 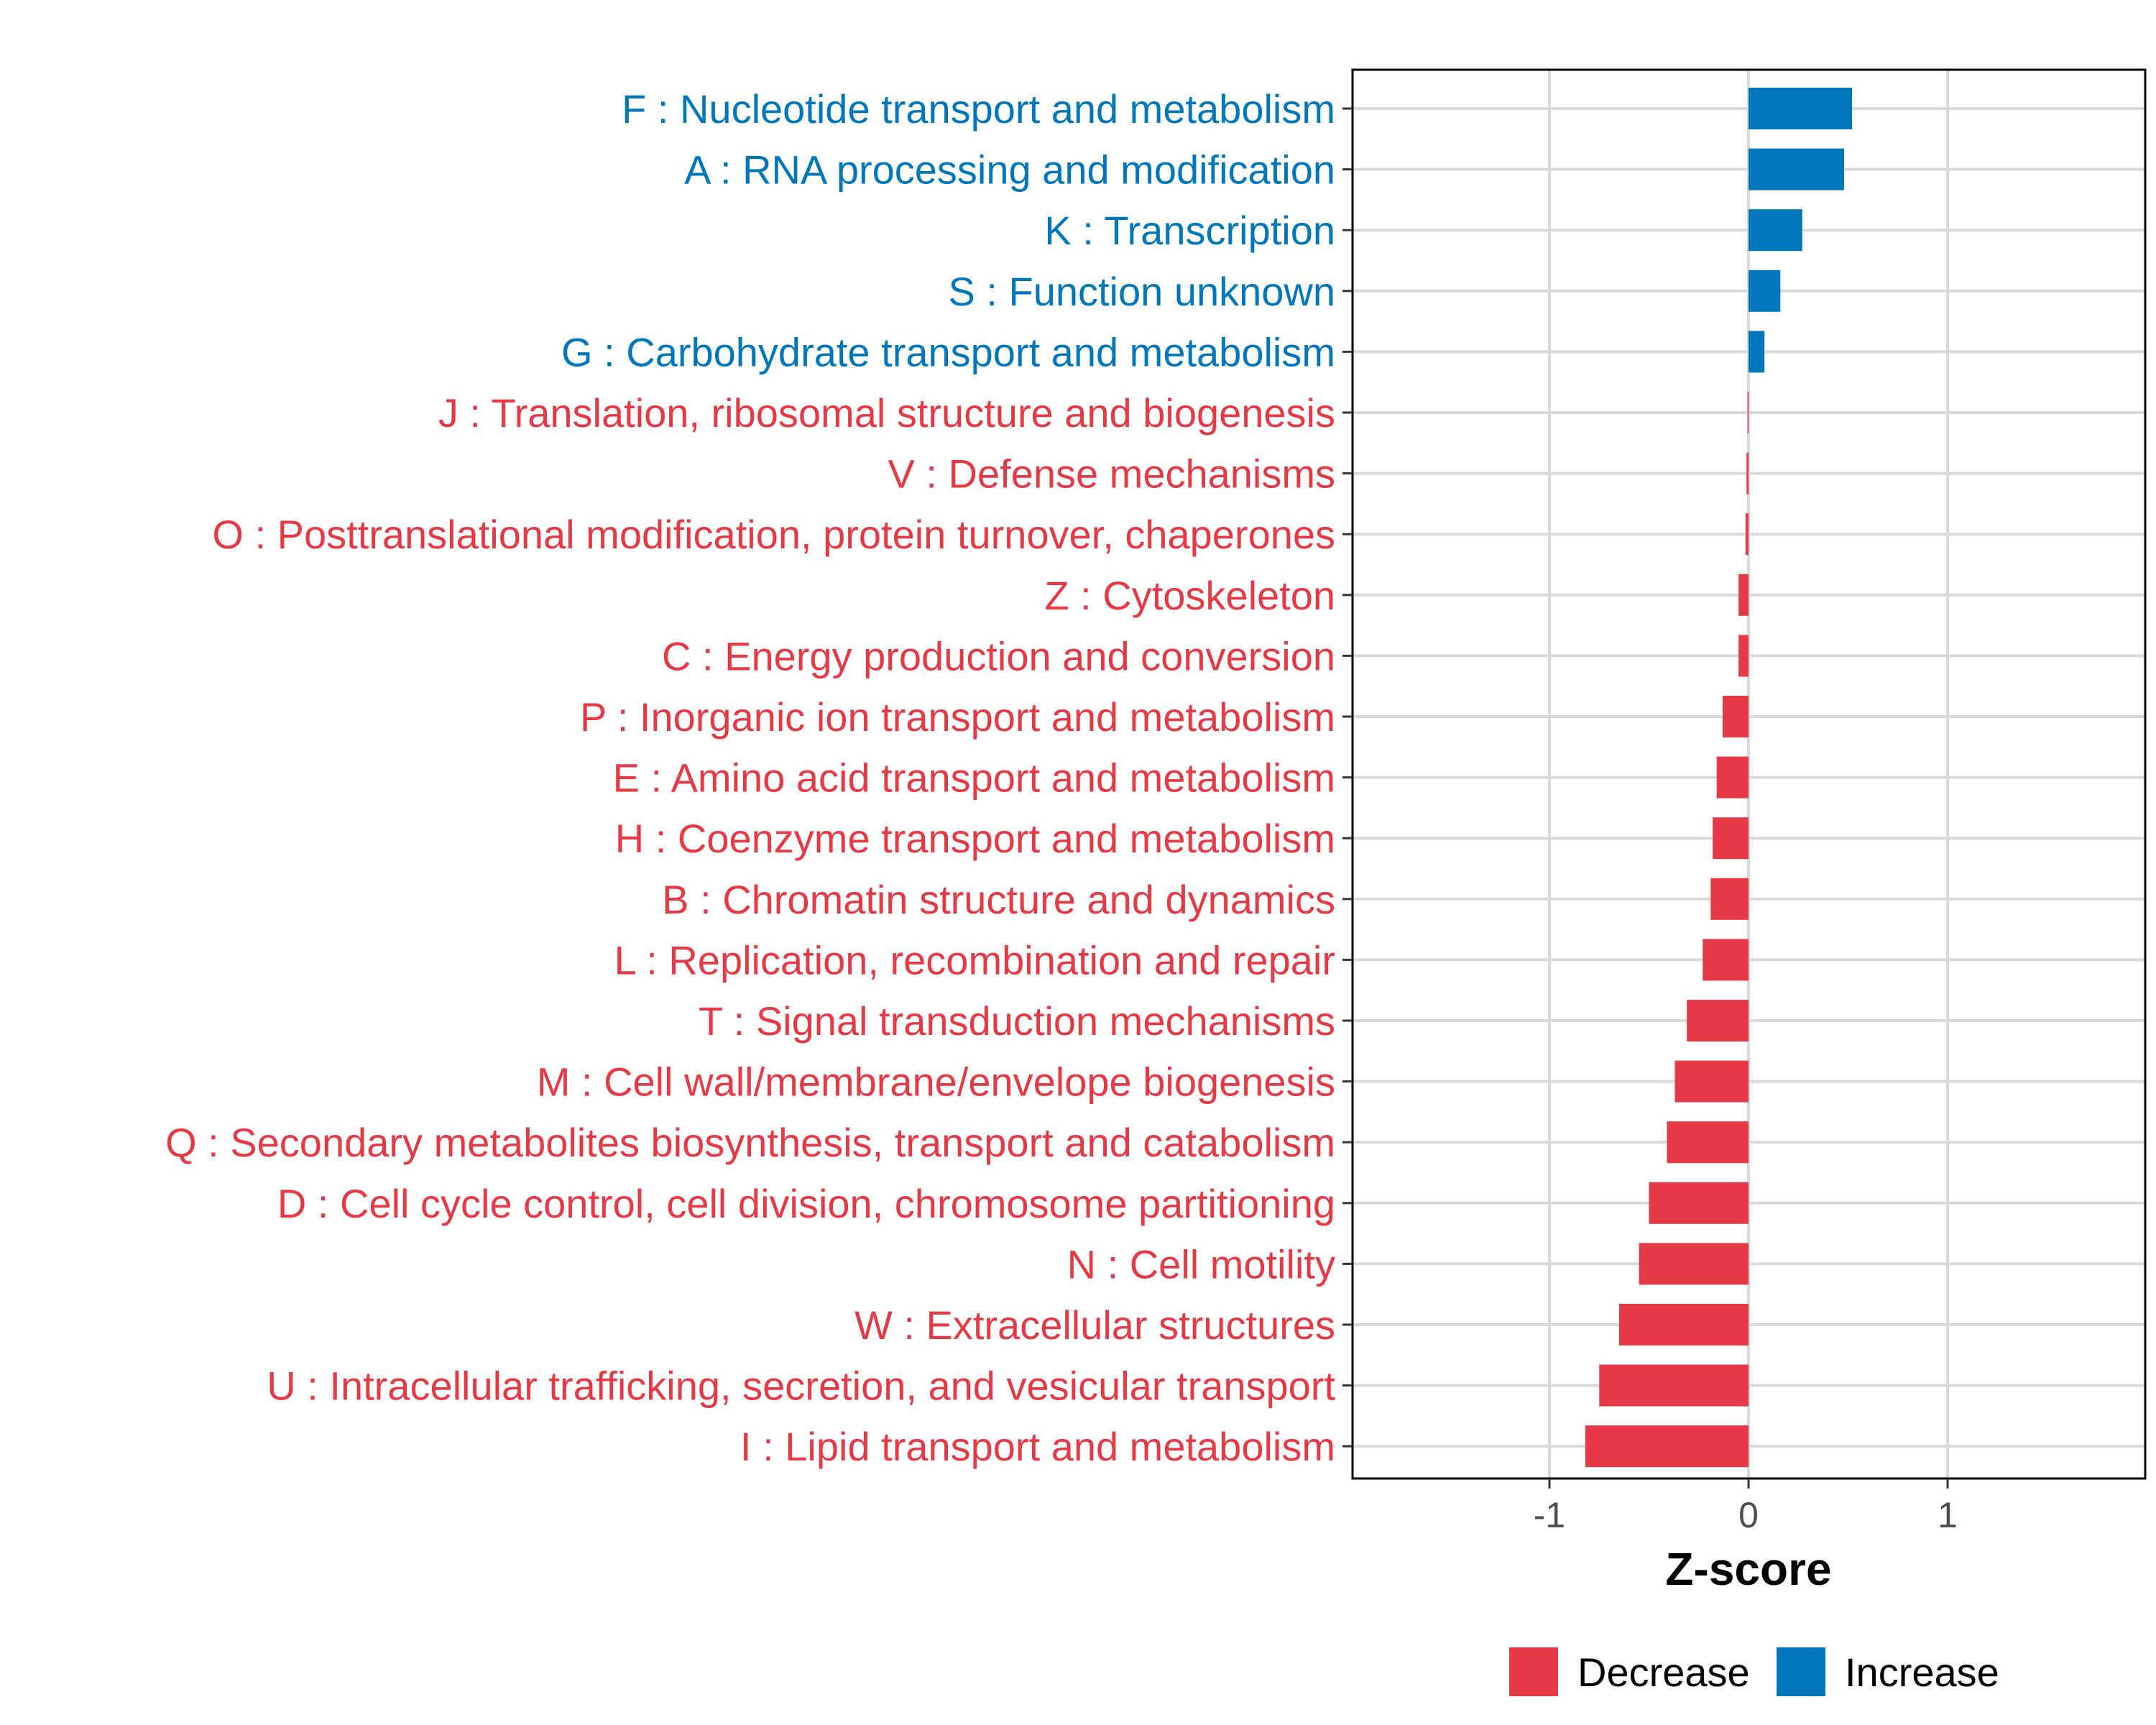 I want to click on x-tick-label: -1, so click(x=1550, y=1515).